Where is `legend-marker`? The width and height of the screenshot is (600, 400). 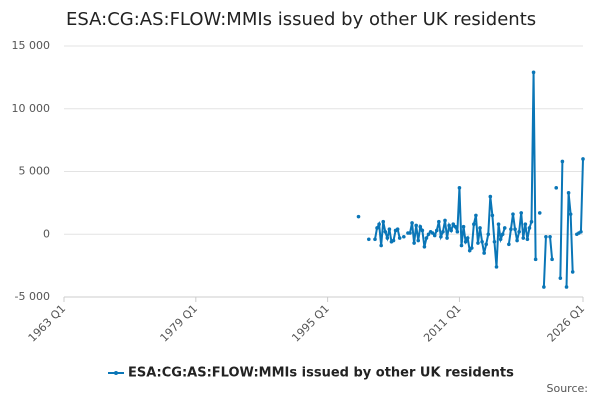
legend-marker is located at coordinates (116, 373).